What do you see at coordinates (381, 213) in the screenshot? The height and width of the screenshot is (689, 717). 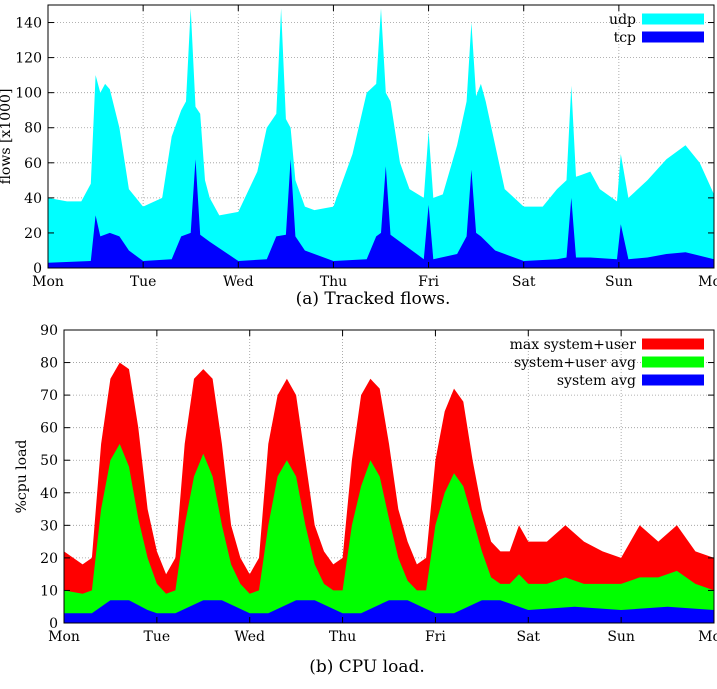 I see `series-area-tcp` at bounding box center [381, 213].